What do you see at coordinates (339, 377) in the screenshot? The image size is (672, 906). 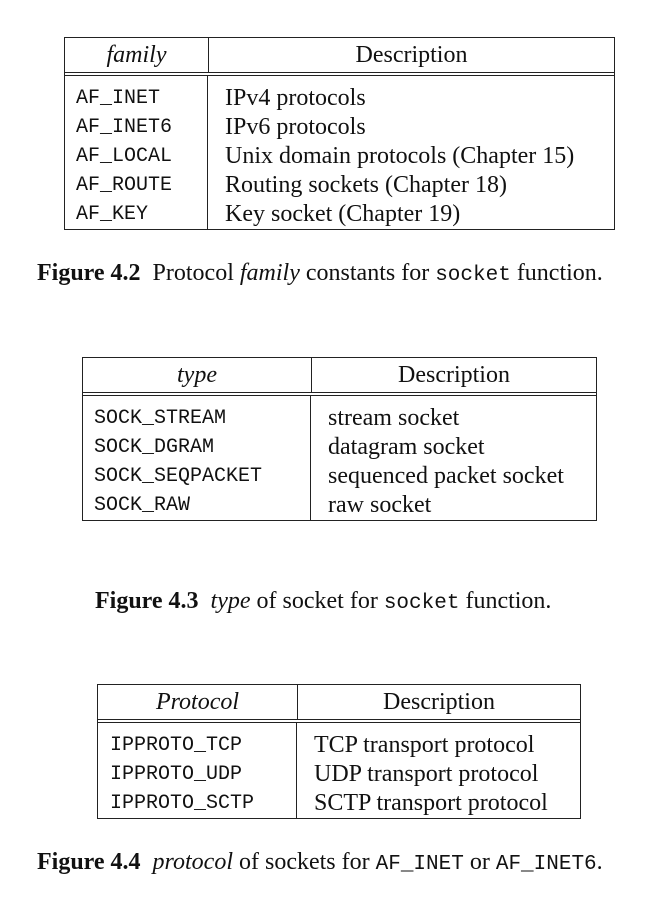 I see `table-header: type Description` at bounding box center [339, 377].